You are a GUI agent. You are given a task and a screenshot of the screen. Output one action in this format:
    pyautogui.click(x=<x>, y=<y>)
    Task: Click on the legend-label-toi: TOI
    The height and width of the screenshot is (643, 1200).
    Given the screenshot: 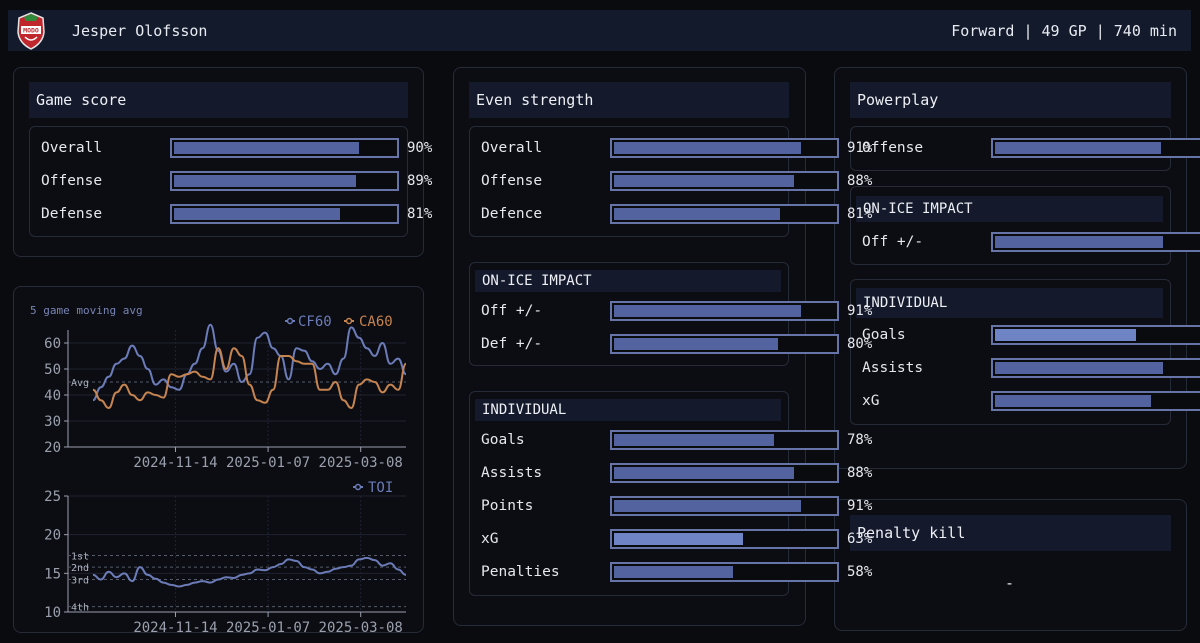 What is the action you would take?
    pyautogui.click(x=380, y=488)
    